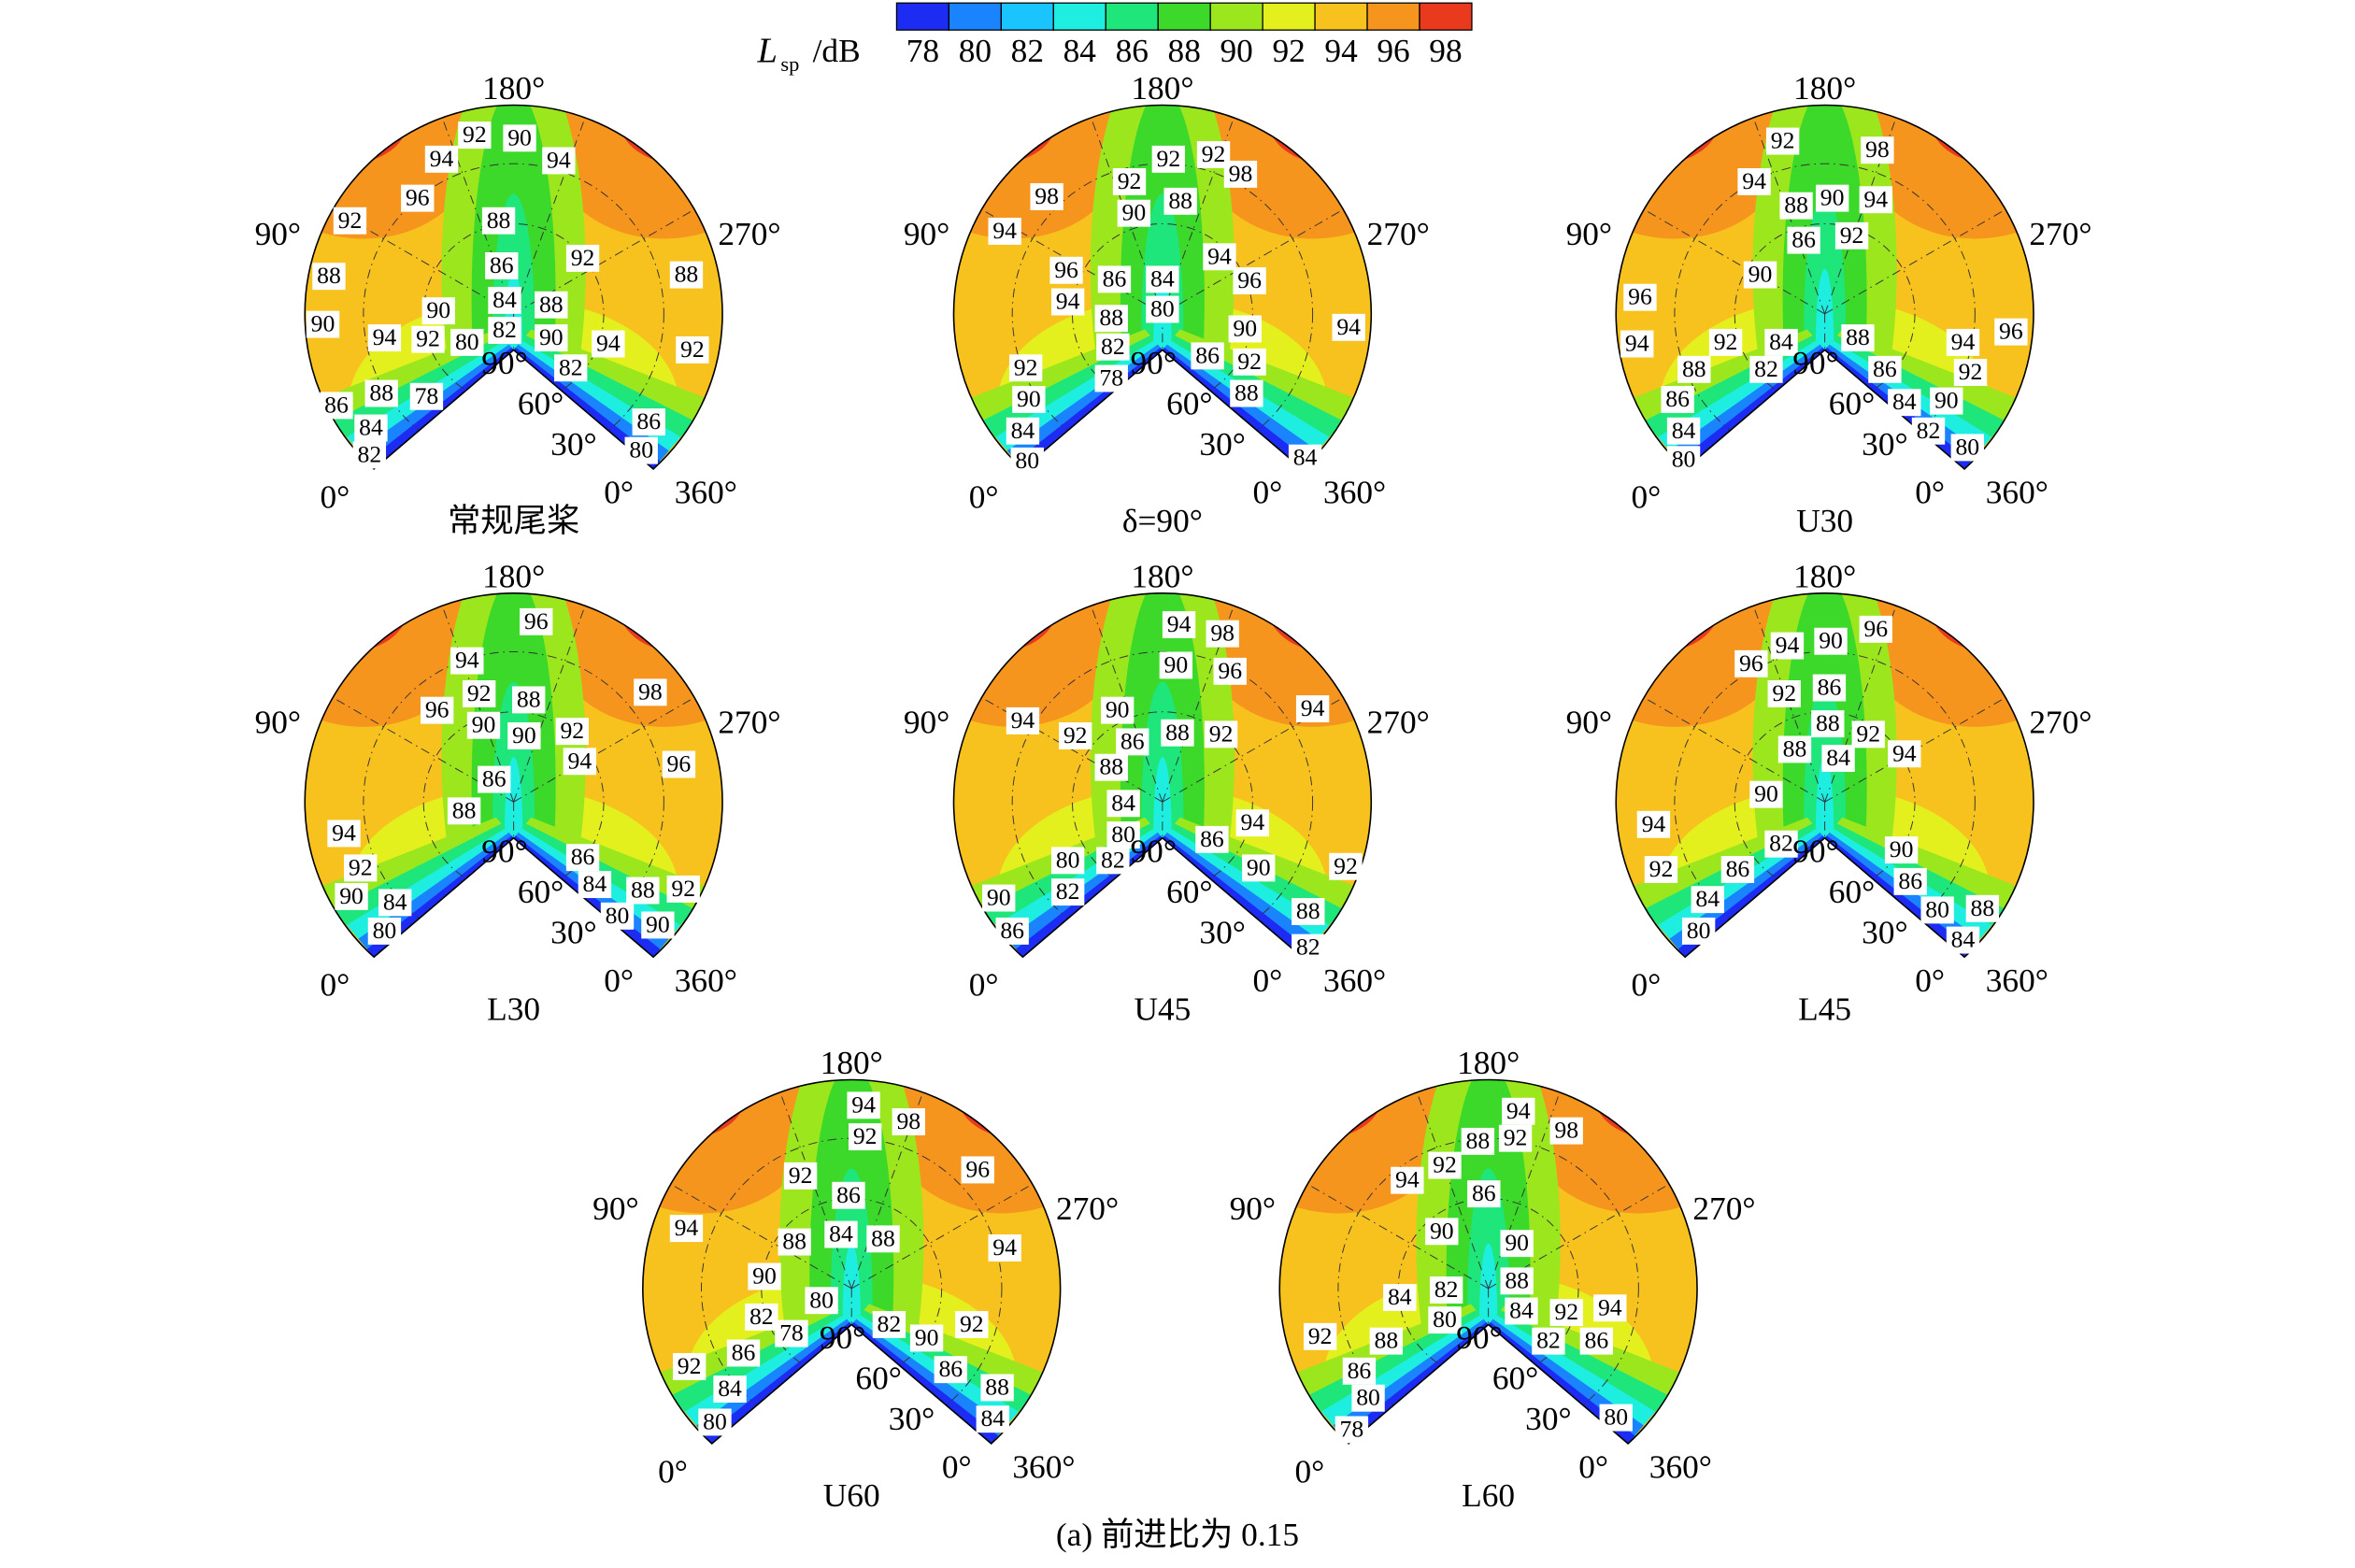  Describe the element at coordinates (1184, 51) in the screenshot. I see `colorbar-tick-label: 88` at that location.